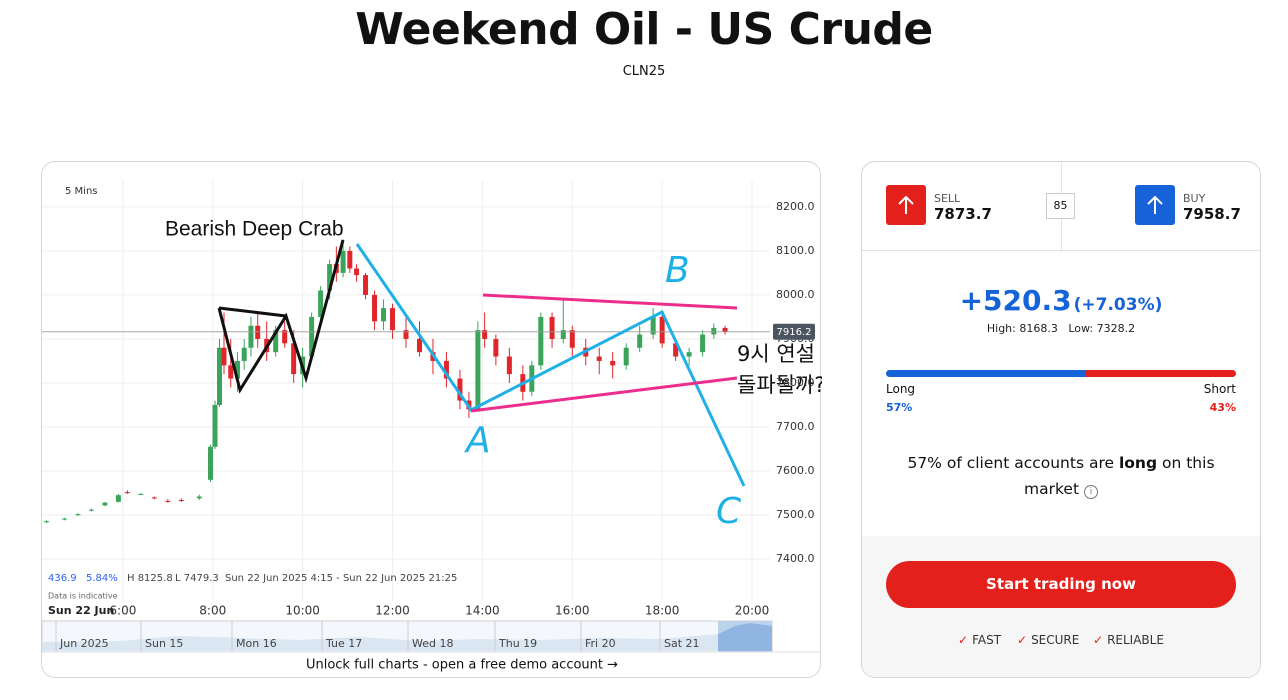 Image resolution: width=1288 pixels, height=700 pixels. What do you see at coordinates (1052, 489) in the screenshot?
I see `text: market` at bounding box center [1052, 489].